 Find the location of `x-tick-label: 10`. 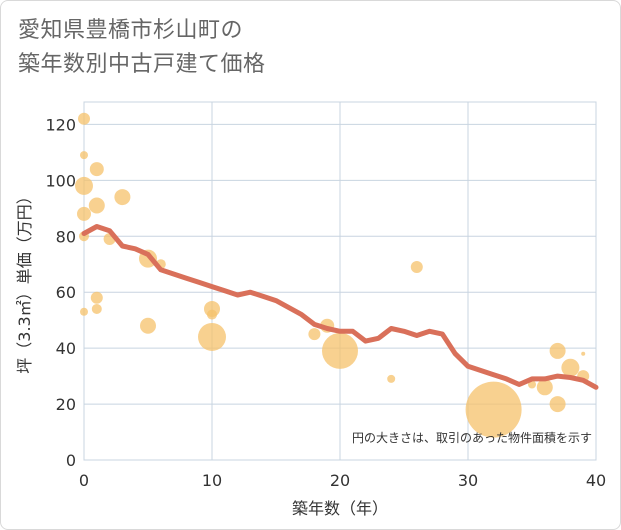

x-tick-label: 10 is located at coordinates (212, 480).